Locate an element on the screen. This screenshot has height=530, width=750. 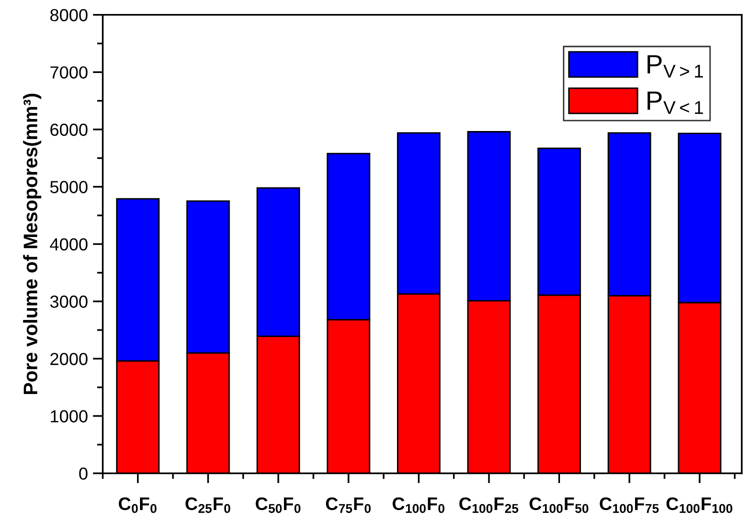
y-tick-label: 0 is located at coordinates (83, 473).